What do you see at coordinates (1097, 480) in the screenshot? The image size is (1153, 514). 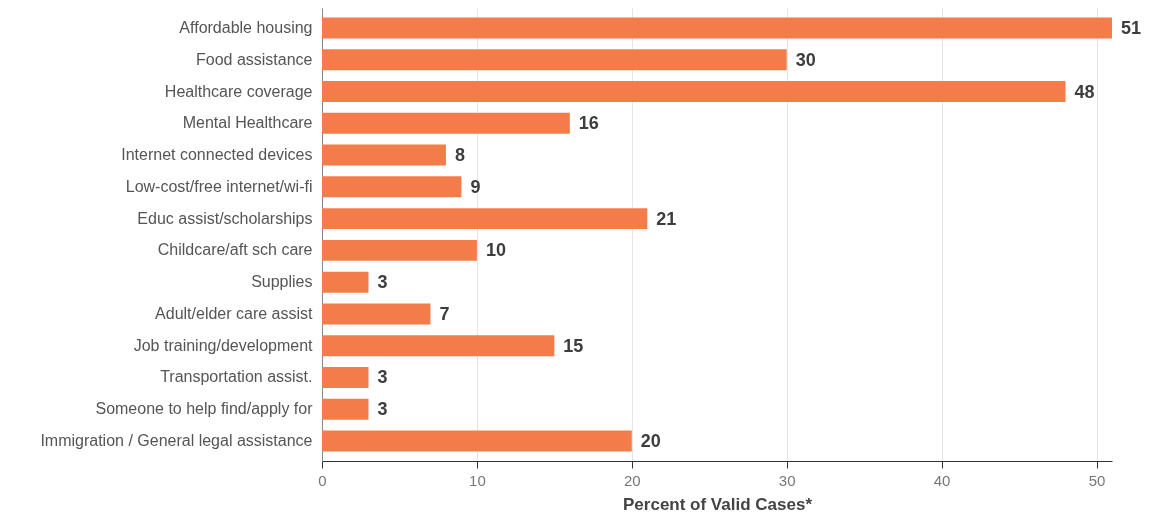 I see `x-tick-label: 50` at bounding box center [1097, 480].